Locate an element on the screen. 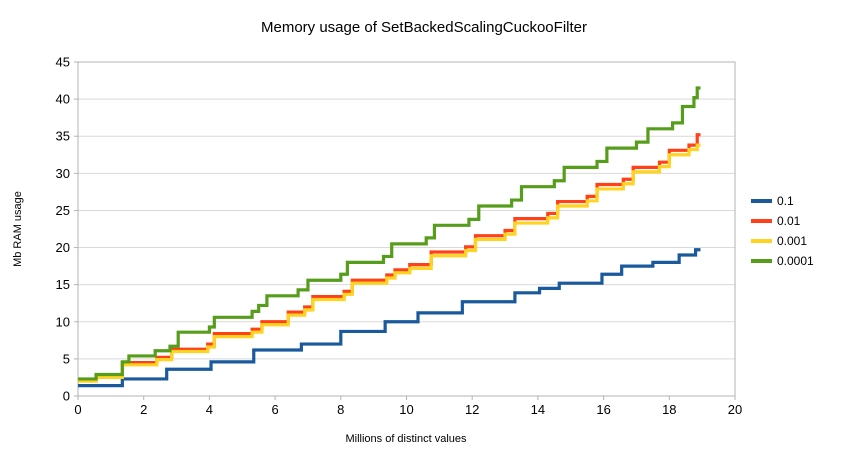  legend-label-0.1: 0.1 is located at coordinates (785, 201).